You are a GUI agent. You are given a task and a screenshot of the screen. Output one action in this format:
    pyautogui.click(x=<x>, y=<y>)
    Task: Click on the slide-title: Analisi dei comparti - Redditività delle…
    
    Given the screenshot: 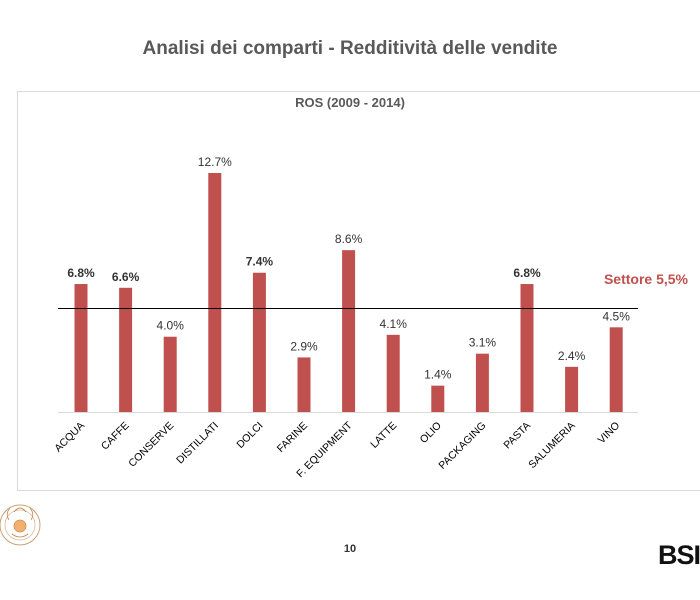 What is the action you would take?
    pyautogui.click(x=350, y=48)
    